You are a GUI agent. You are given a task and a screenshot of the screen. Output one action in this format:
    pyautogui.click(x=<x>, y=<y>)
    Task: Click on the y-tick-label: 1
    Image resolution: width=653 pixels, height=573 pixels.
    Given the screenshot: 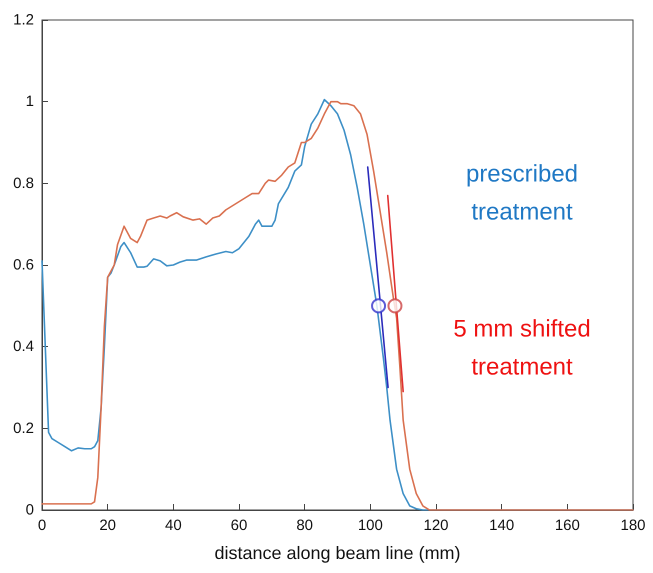 What is the action you would take?
    pyautogui.click(x=30, y=101)
    